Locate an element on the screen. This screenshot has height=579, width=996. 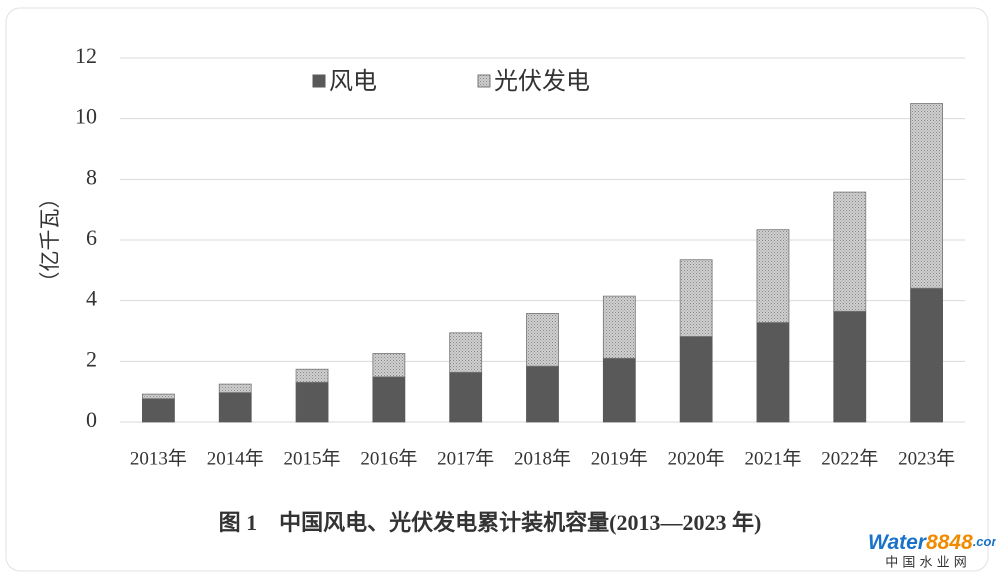
x-tick-label: 2023年 is located at coordinates (926, 458).